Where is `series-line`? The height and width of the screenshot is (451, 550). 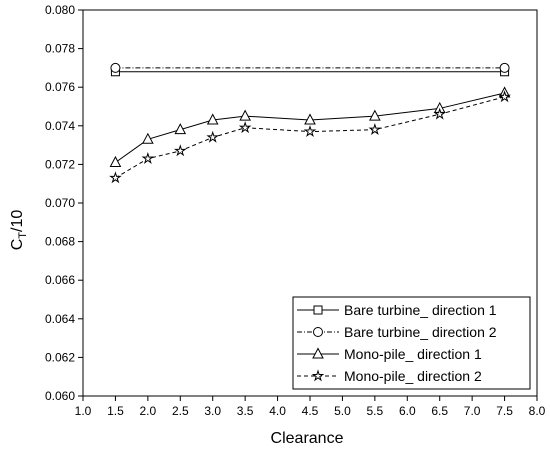
series-line is located at coordinates (310, 137).